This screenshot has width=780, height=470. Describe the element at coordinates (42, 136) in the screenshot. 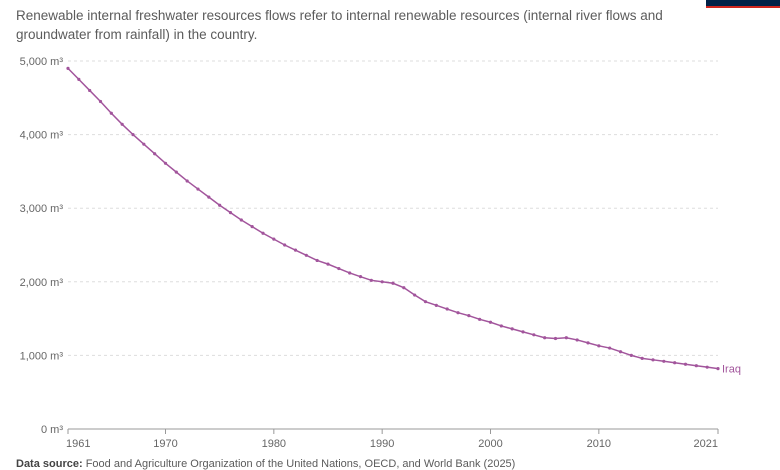

I see `y-tick-label: 4,000 m³` at that location.